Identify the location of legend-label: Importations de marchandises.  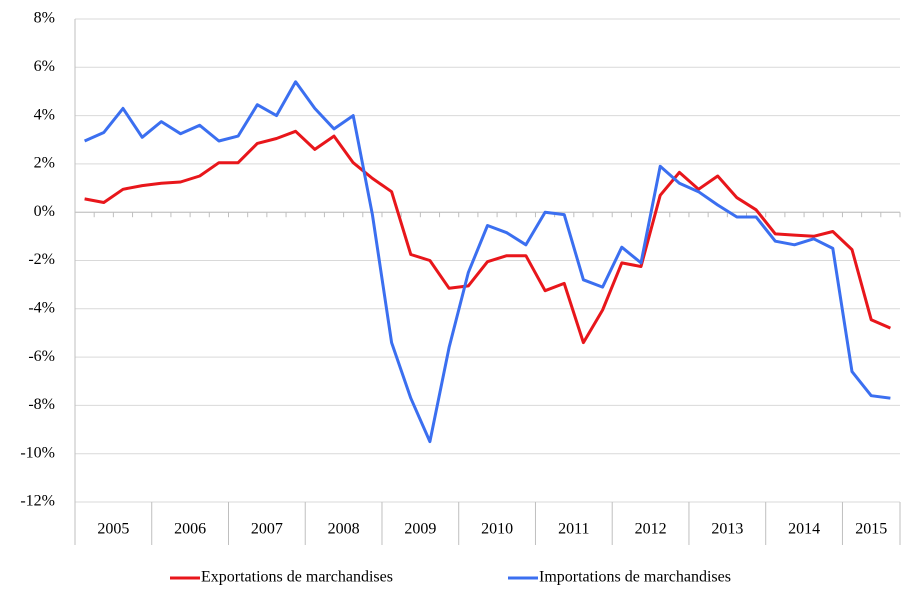
(635, 577).